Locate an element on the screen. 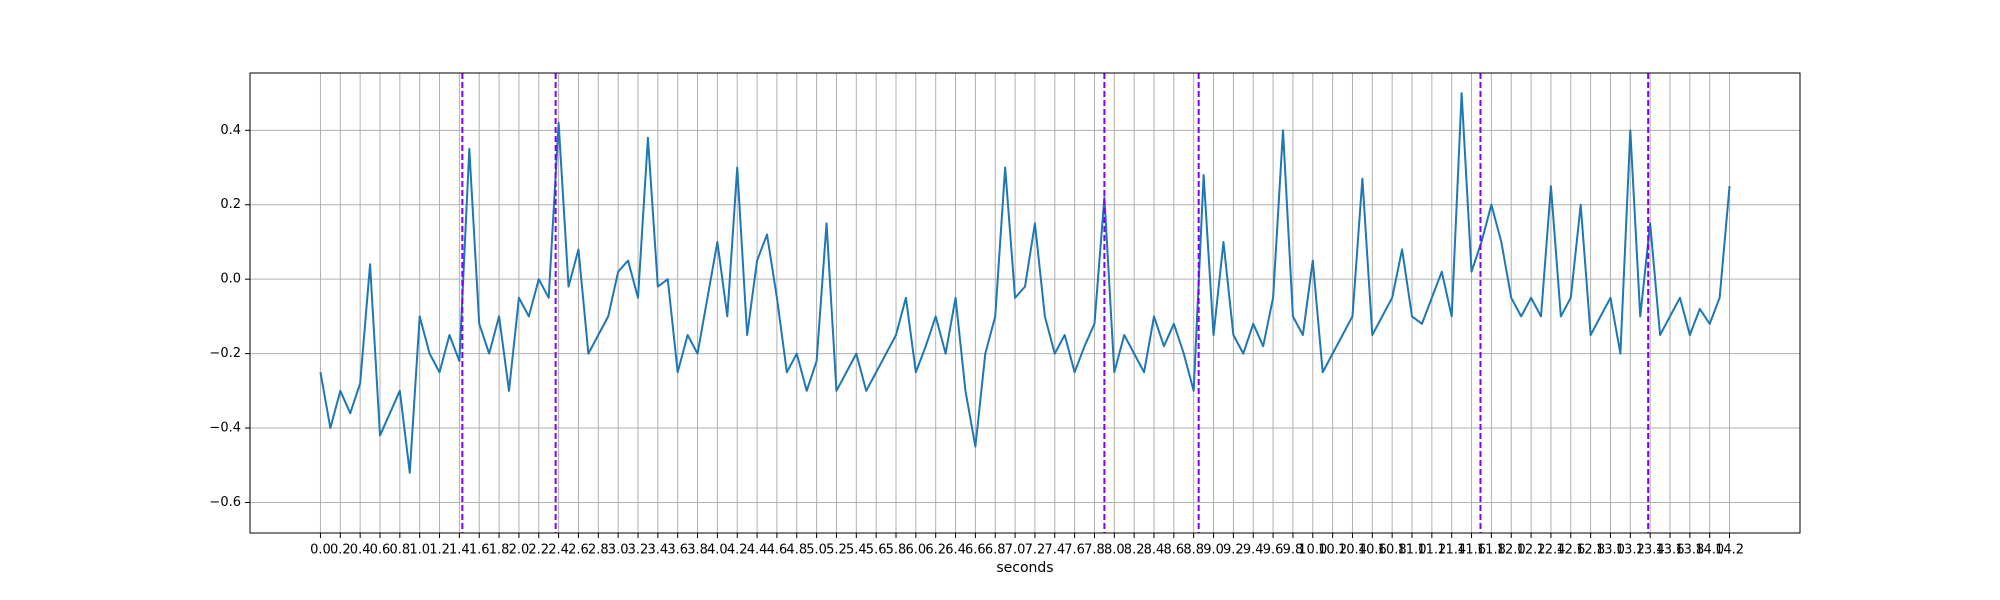  x-tick-label: 12.2 is located at coordinates (1531, 550).